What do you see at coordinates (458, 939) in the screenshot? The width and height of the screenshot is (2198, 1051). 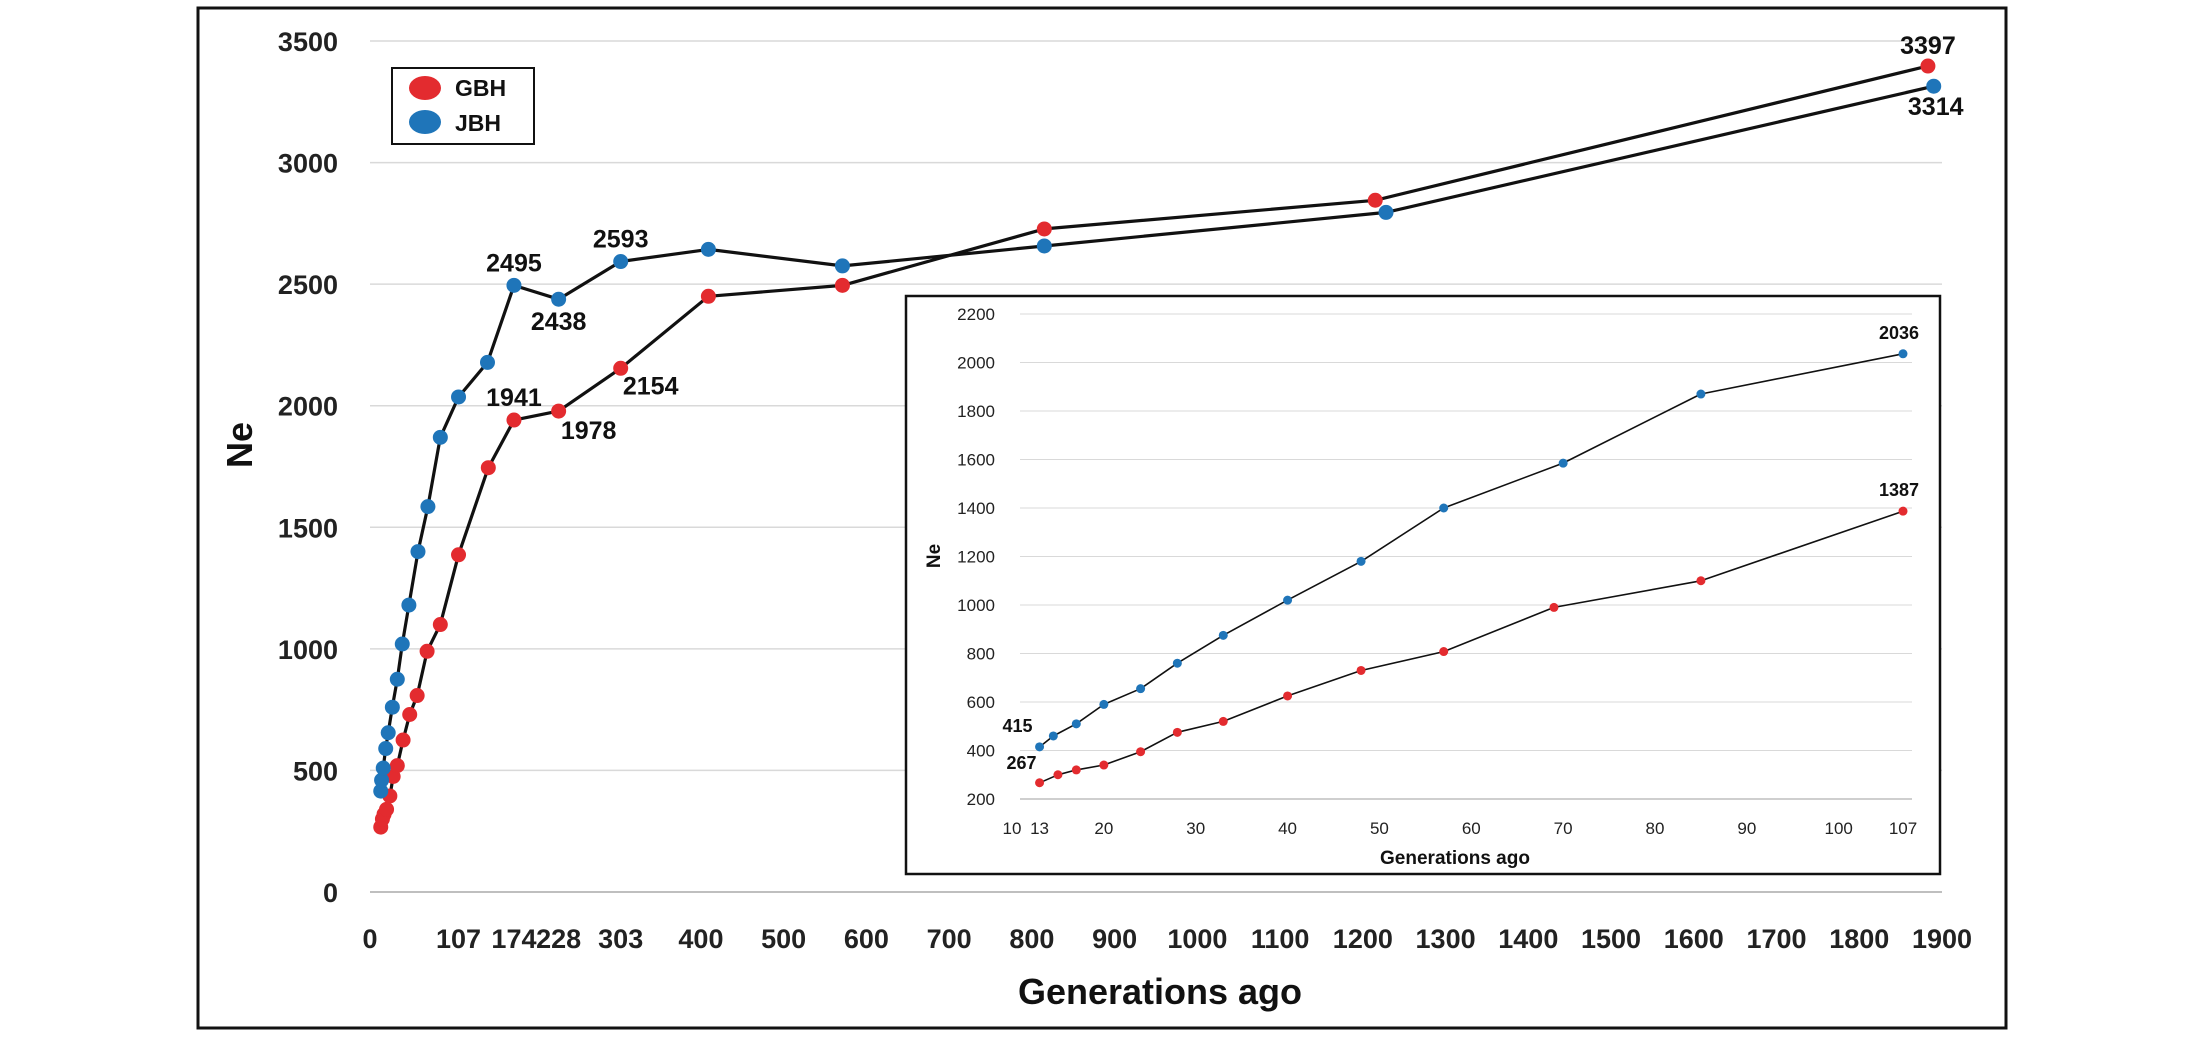 I see `main-x-tick-label: 107` at bounding box center [458, 939].